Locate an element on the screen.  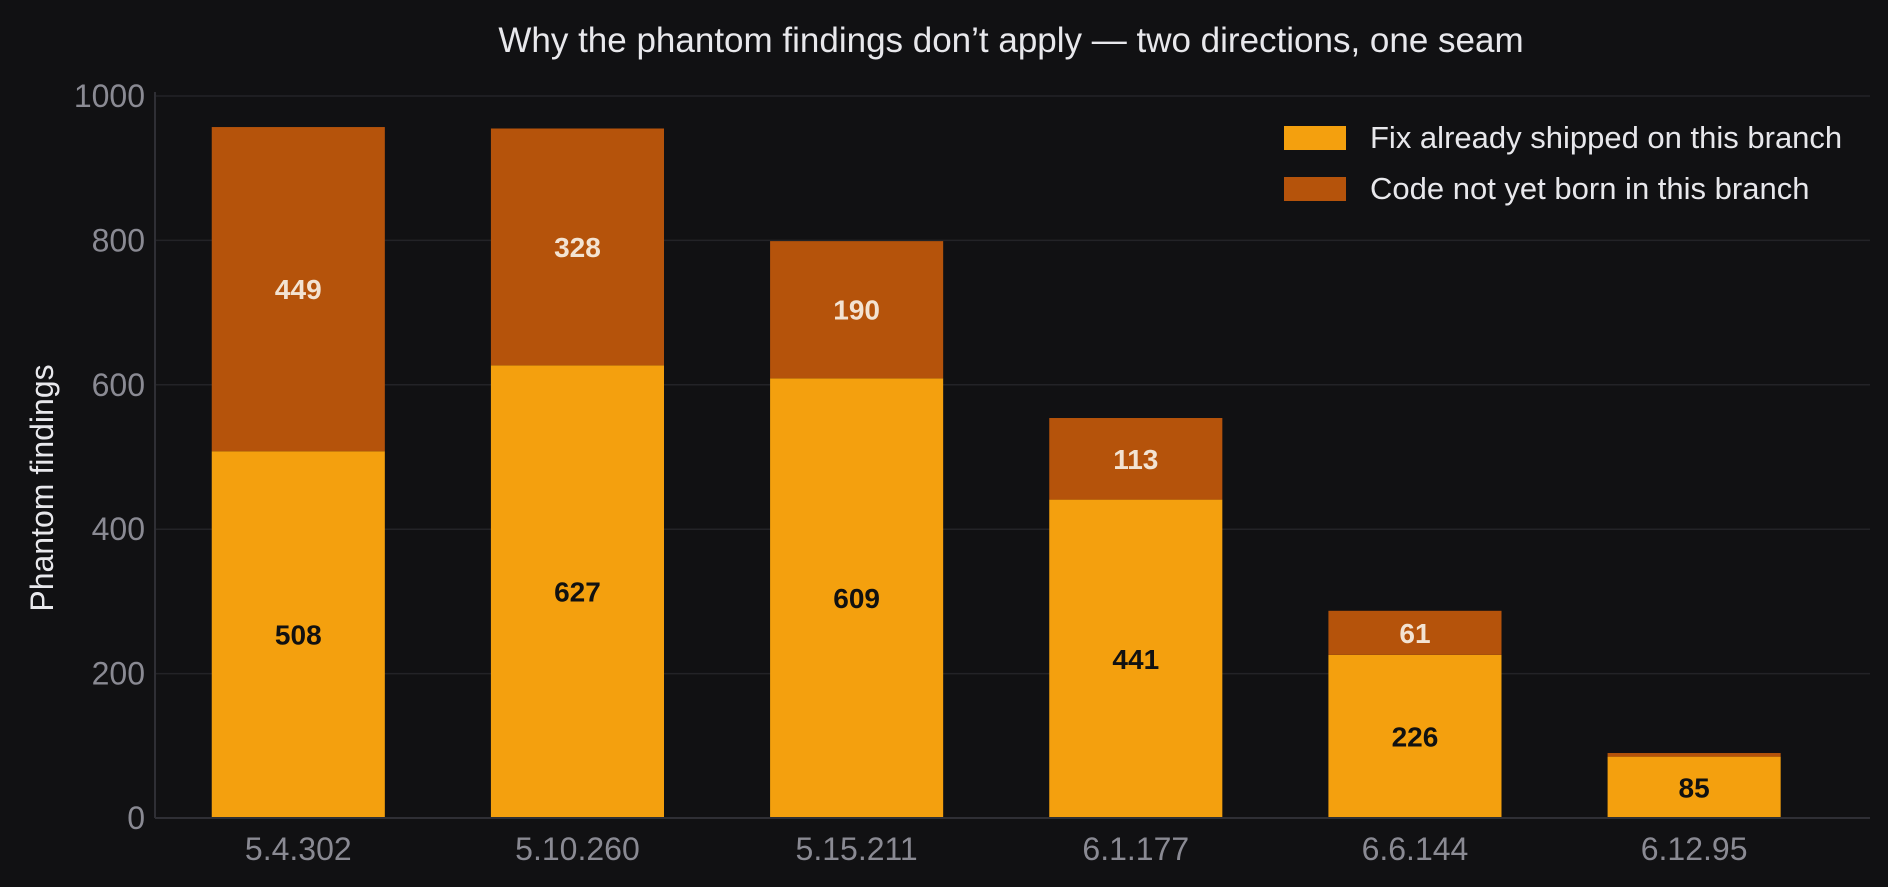
x-tick-label: 5.10.260 is located at coordinates (577, 849).